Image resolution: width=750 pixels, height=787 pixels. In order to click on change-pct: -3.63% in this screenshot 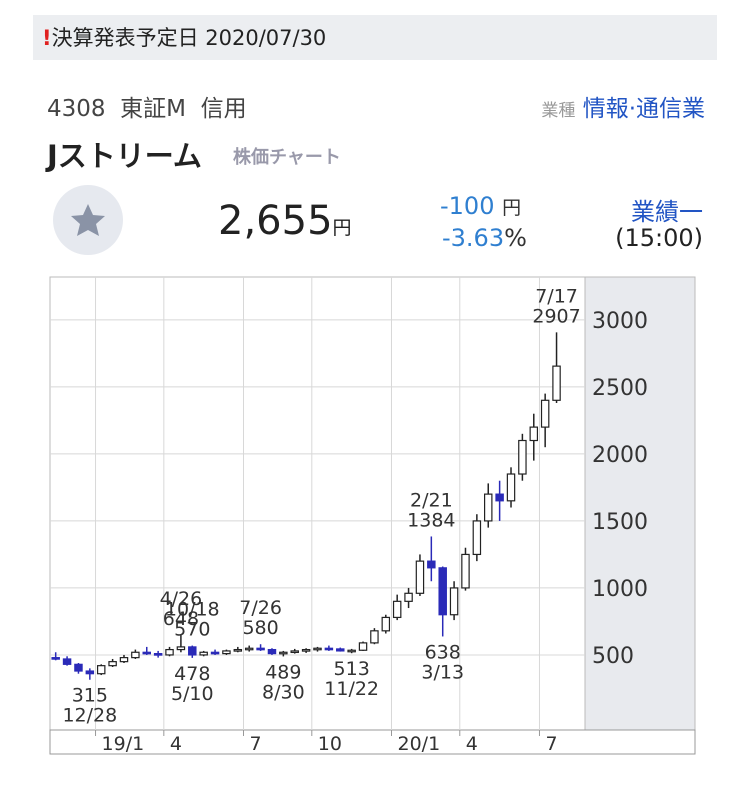, I will do `click(484, 238)`.